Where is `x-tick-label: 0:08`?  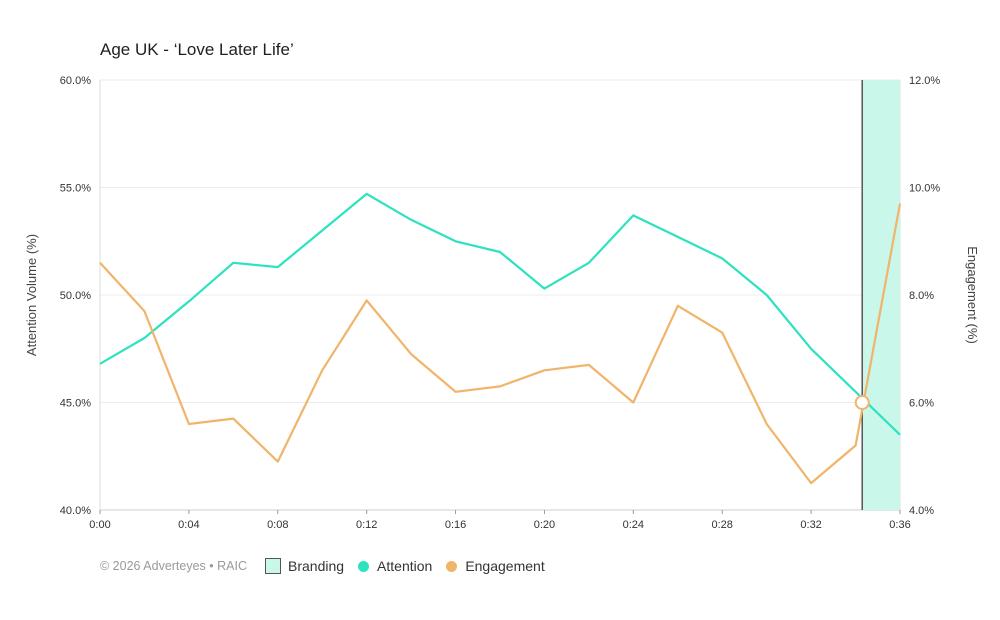 x-tick-label: 0:08 is located at coordinates (277, 525).